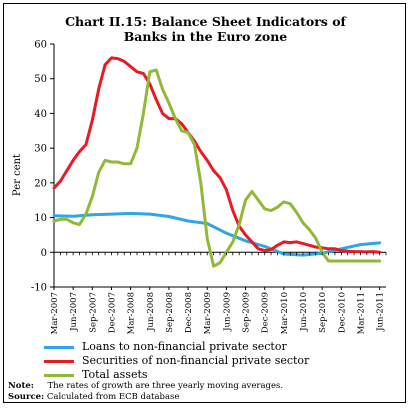 Image resolution: width=411 pixels, height=408 pixels. What do you see at coordinates (361, 313) in the screenshot?
I see `x-tick-label: Mar-2011` at bounding box center [361, 313].